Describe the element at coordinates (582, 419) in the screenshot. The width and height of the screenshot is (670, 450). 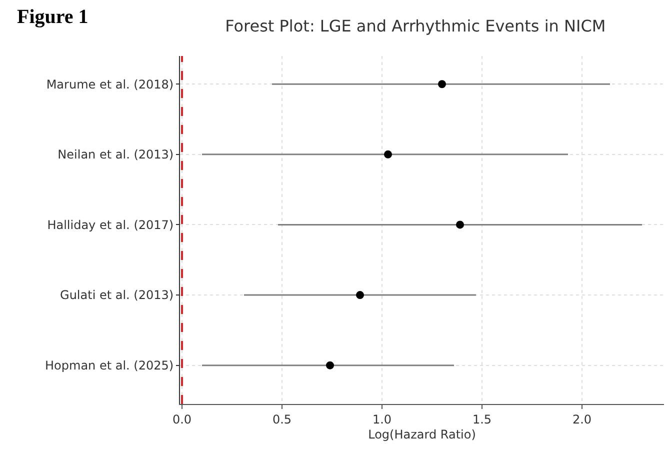
I see `x-tick-label: 2.0` at that location.